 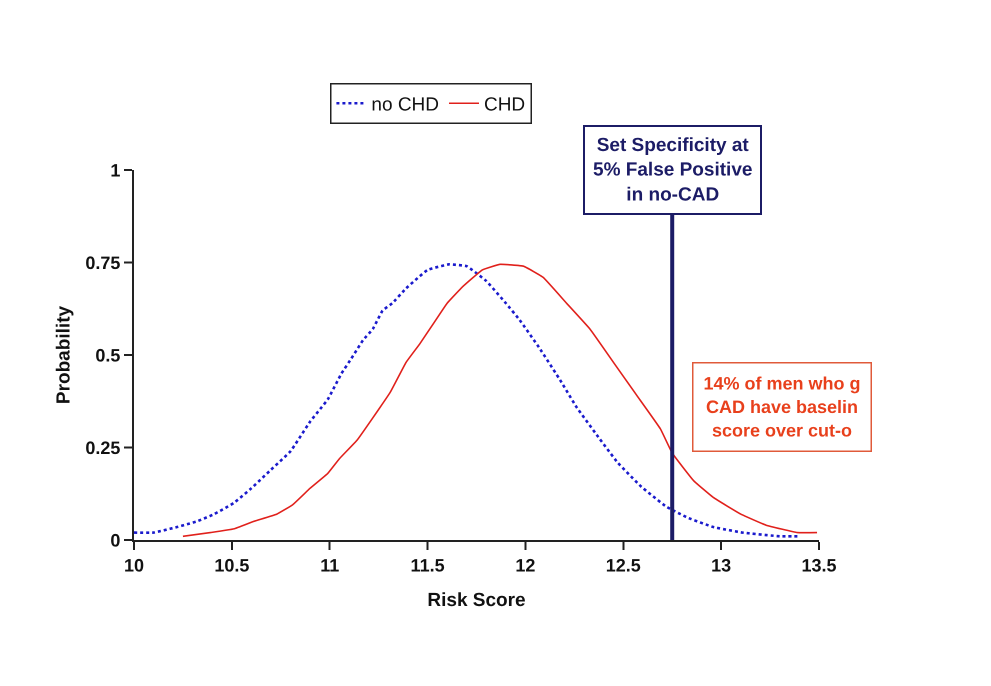 What do you see at coordinates (721, 566) in the screenshot?
I see `x-tick-label: 13` at bounding box center [721, 566].